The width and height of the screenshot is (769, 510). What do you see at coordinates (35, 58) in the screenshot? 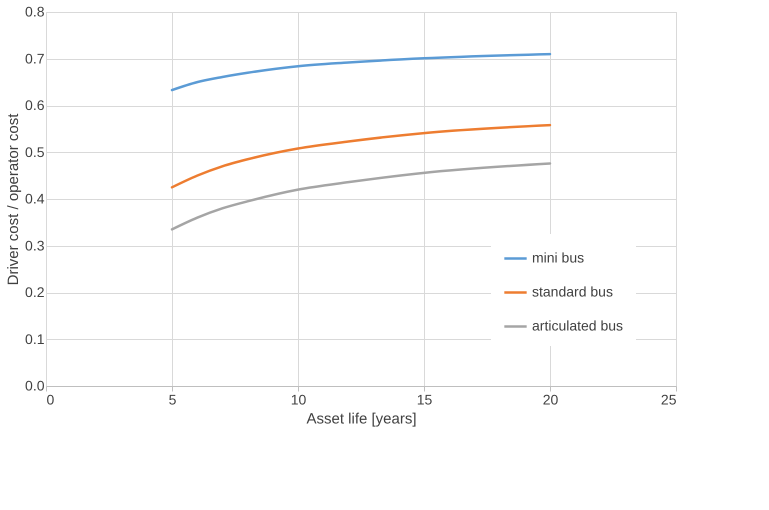
I see `y-tick-label: 0.7` at bounding box center [35, 58].